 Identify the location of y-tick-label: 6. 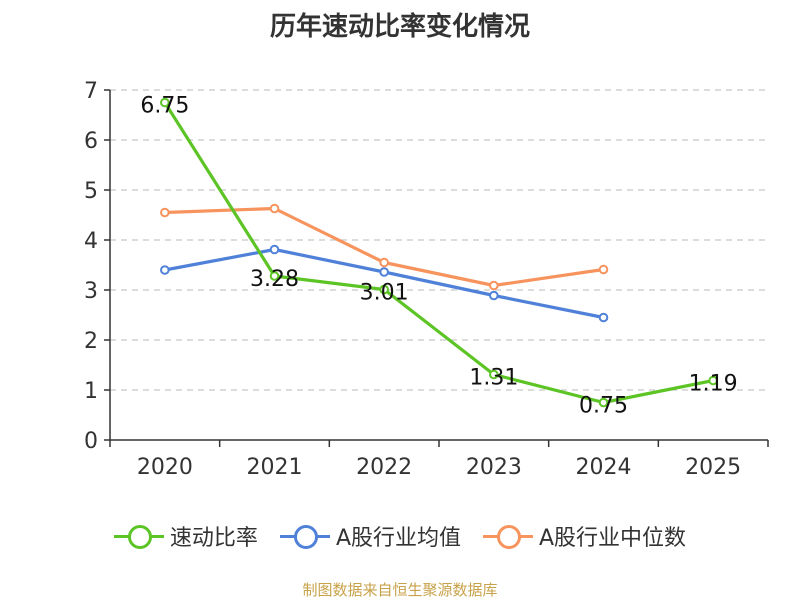
(91, 141).